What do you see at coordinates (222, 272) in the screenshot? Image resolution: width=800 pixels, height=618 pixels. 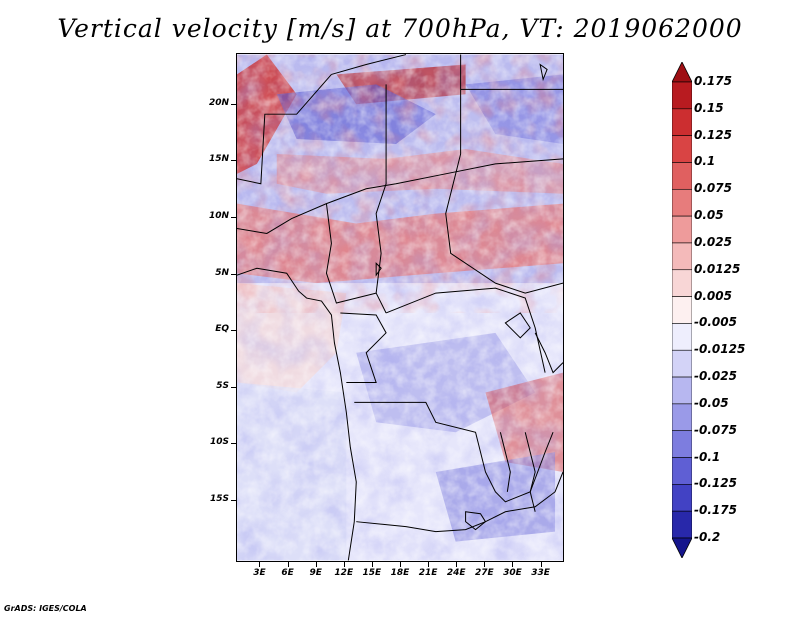 I see `lat-label: 5N` at bounding box center [222, 272].